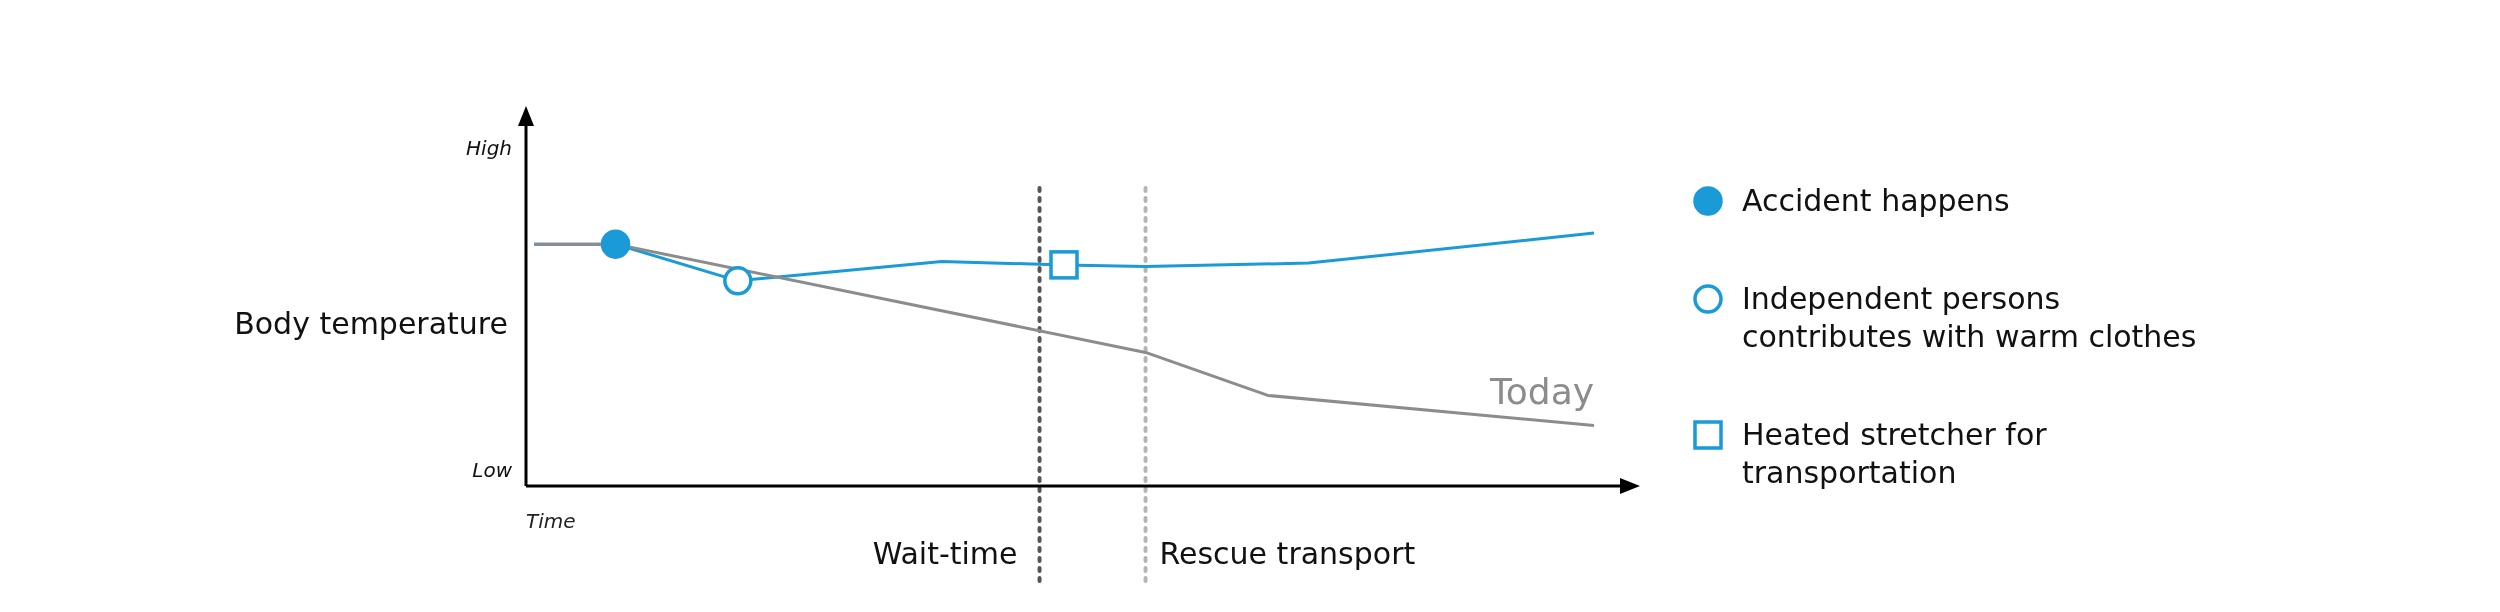  What do you see at coordinates (1541, 391) in the screenshot?
I see `series-label: Today` at bounding box center [1541, 391].